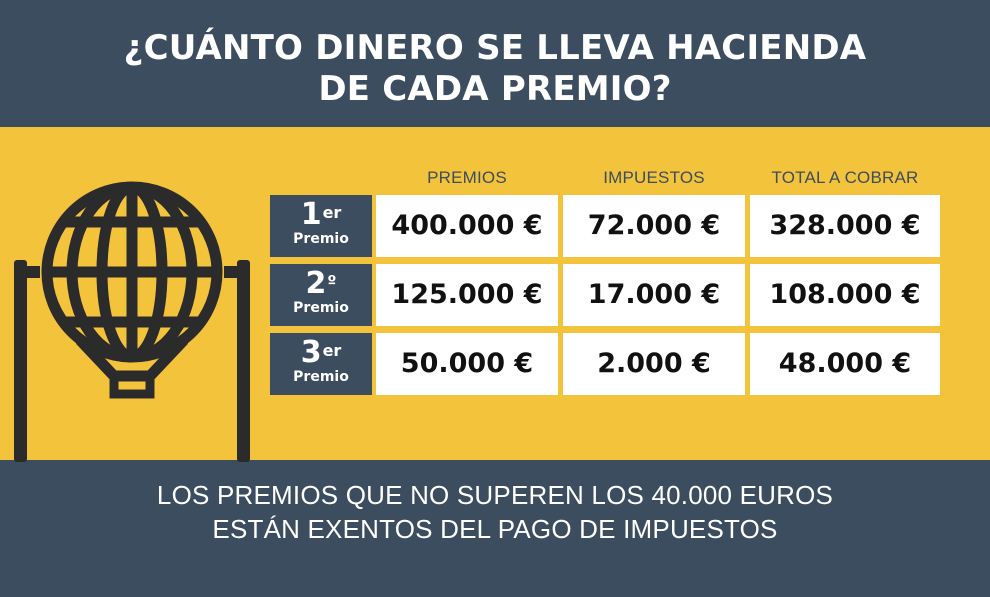  Describe the element at coordinates (467, 364) in the screenshot. I see `cell-premio-3: 50.000 €` at that location.